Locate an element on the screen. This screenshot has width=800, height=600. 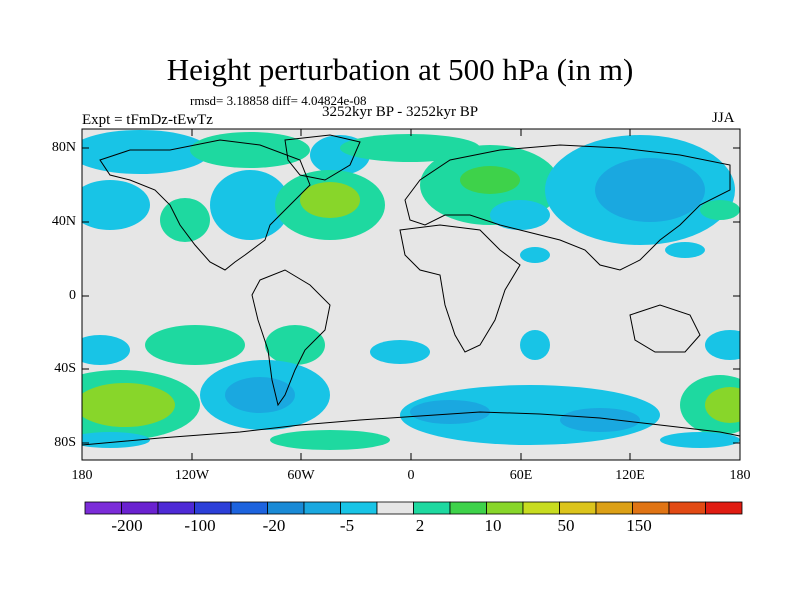
coast-eurasia is located at coordinates (567, 207).